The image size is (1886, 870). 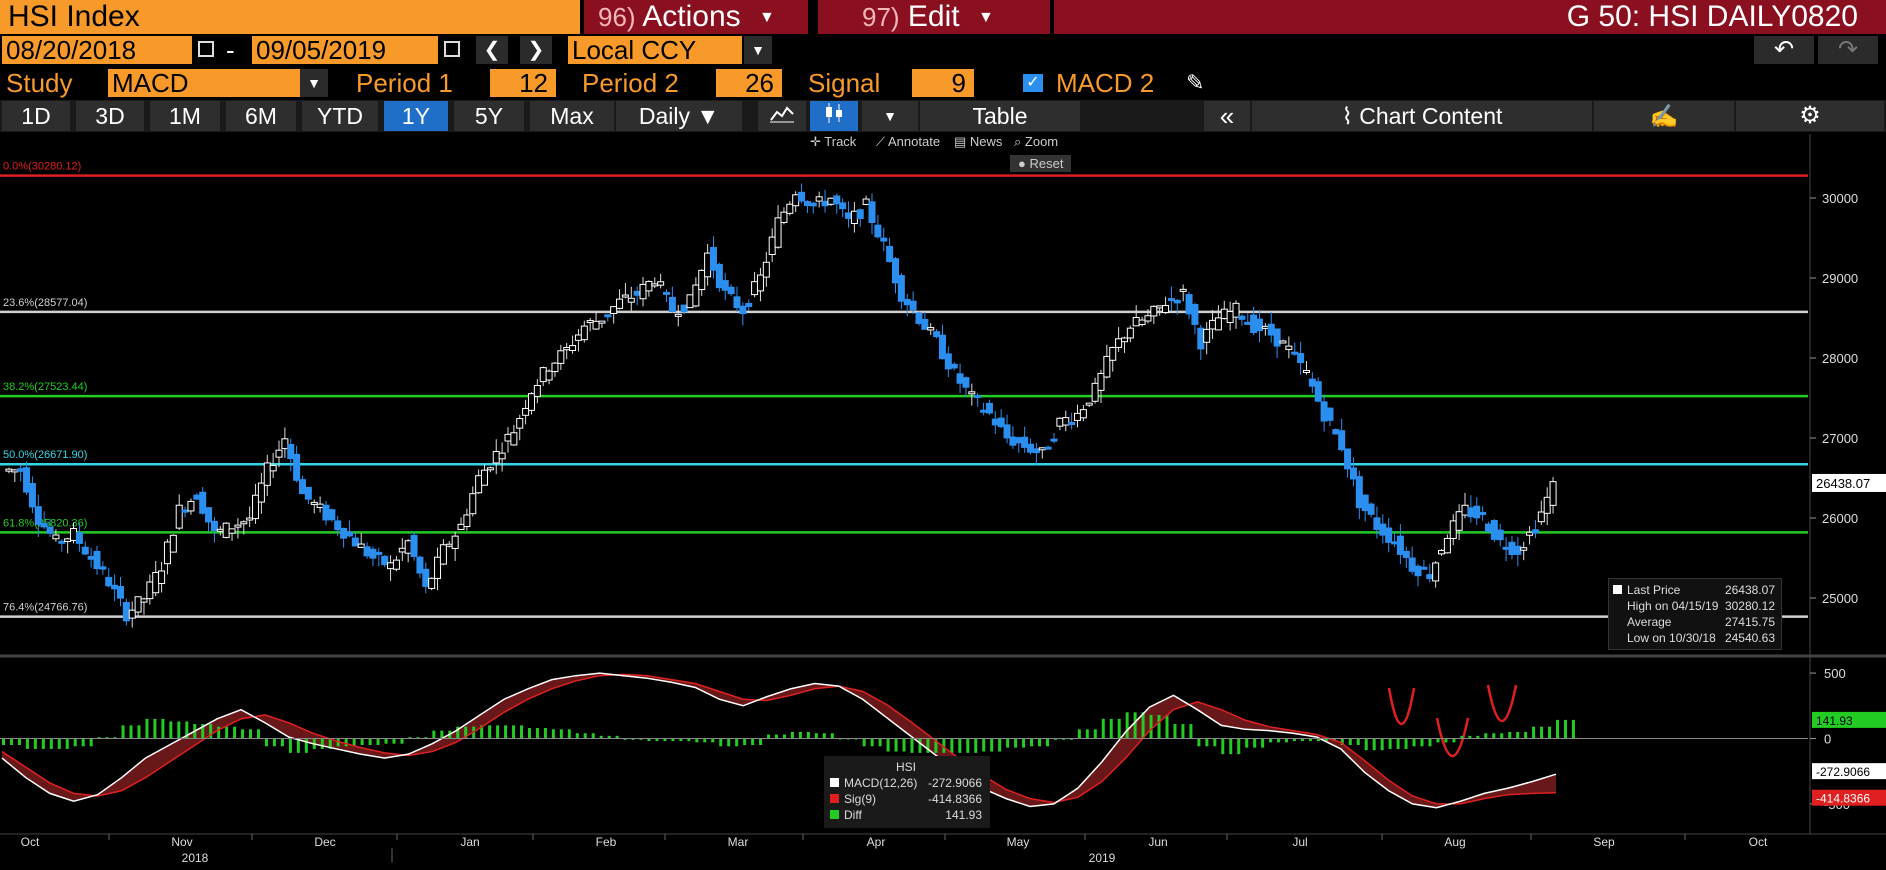 I want to click on gear-icon: ⚙, so click(x=1810, y=116).